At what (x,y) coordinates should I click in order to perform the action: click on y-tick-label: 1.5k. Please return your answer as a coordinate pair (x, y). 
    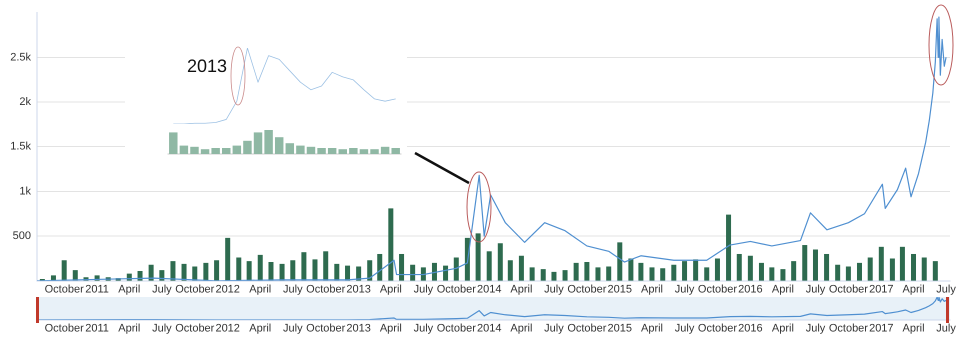
    Looking at the image, I should click on (21, 146).